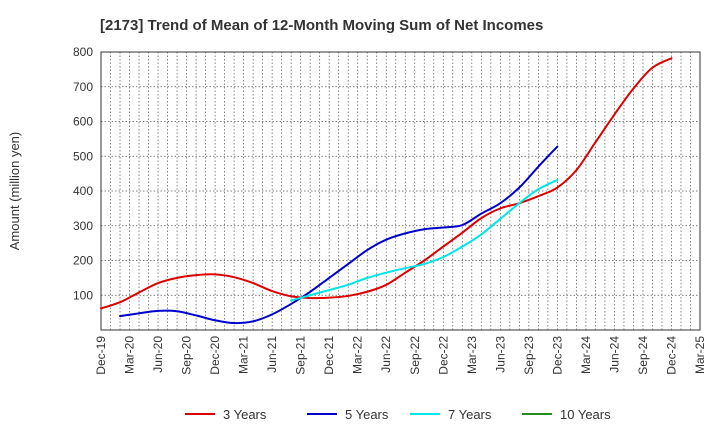  Describe the element at coordinates (700, 355) in the screenshot. I see `x-tick-label: Mar-25` at that location.